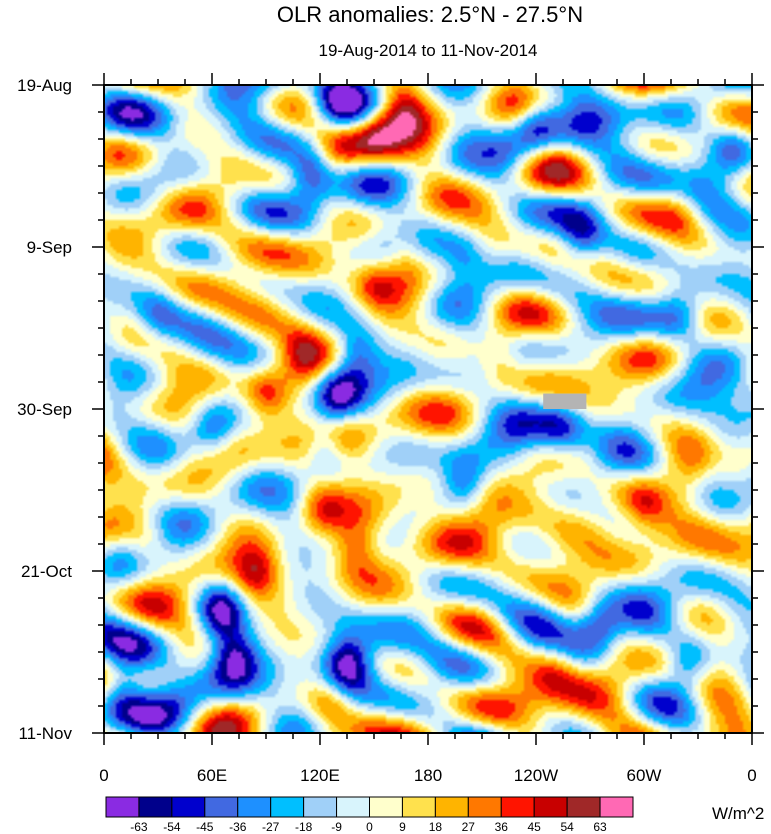 The width and height of the screenshot is (771, 834). I want to click on colorbar-level-label: 18, so click(436, 827).